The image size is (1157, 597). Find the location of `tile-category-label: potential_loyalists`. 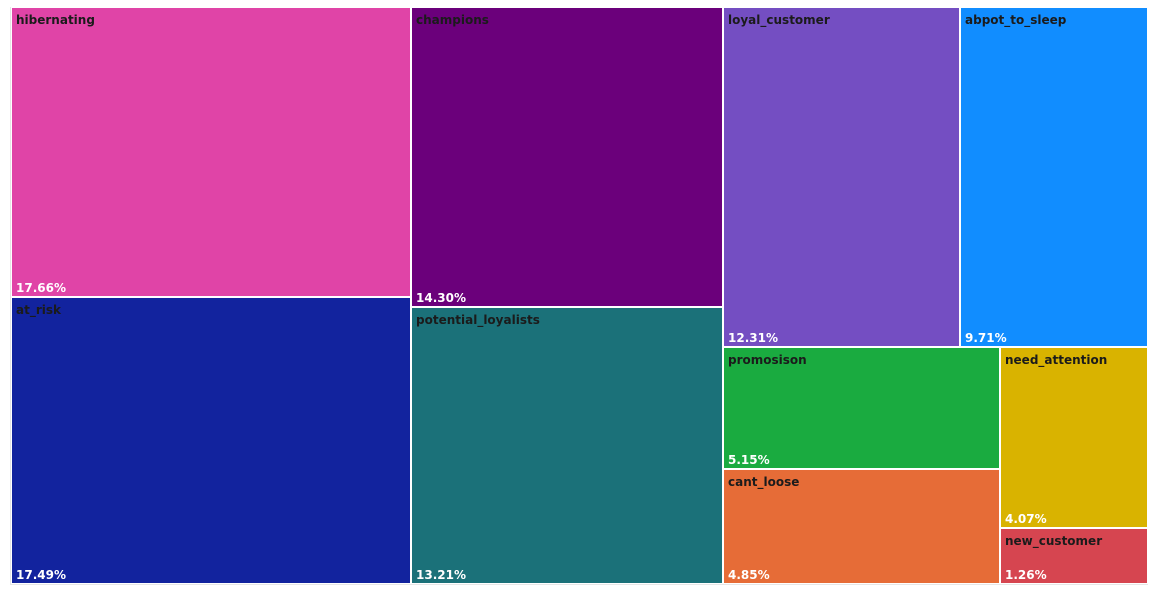

tile-category-label: potential_loyalists is located at coordinates (478, 320).